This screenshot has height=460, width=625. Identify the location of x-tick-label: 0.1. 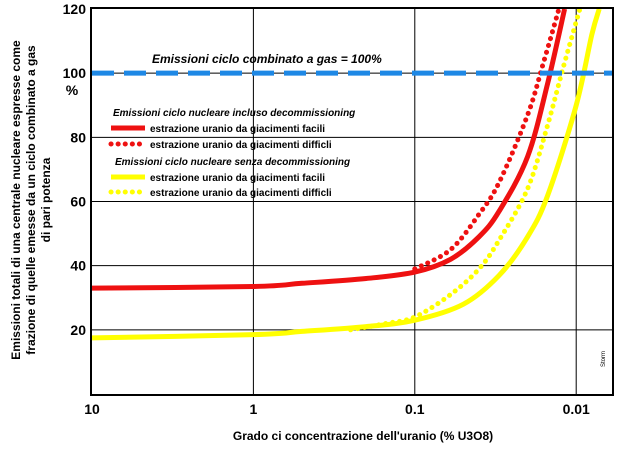
(415, 409).